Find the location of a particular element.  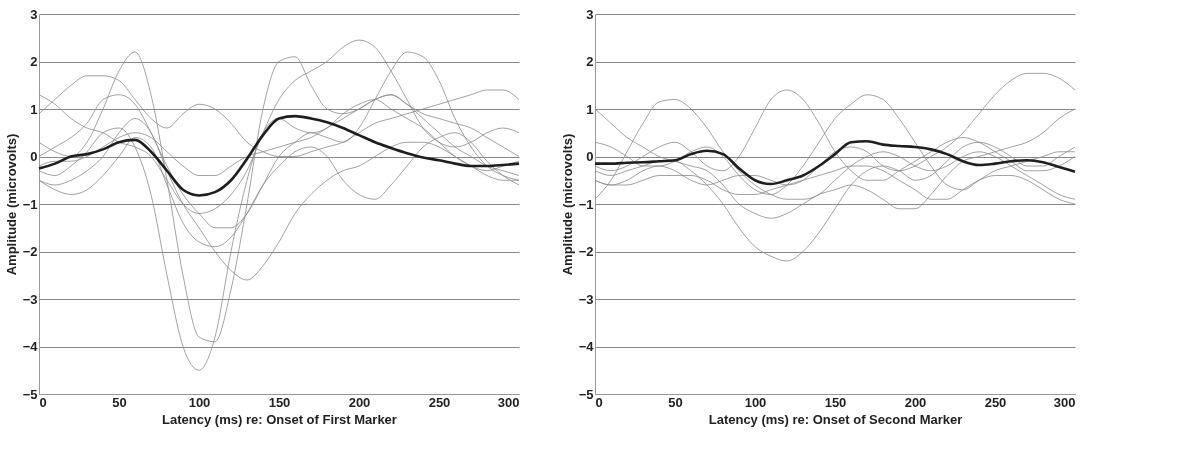

x-axis-title: Latency (ms) re: Onset of Second Marker is located at coordinates (835, 419).